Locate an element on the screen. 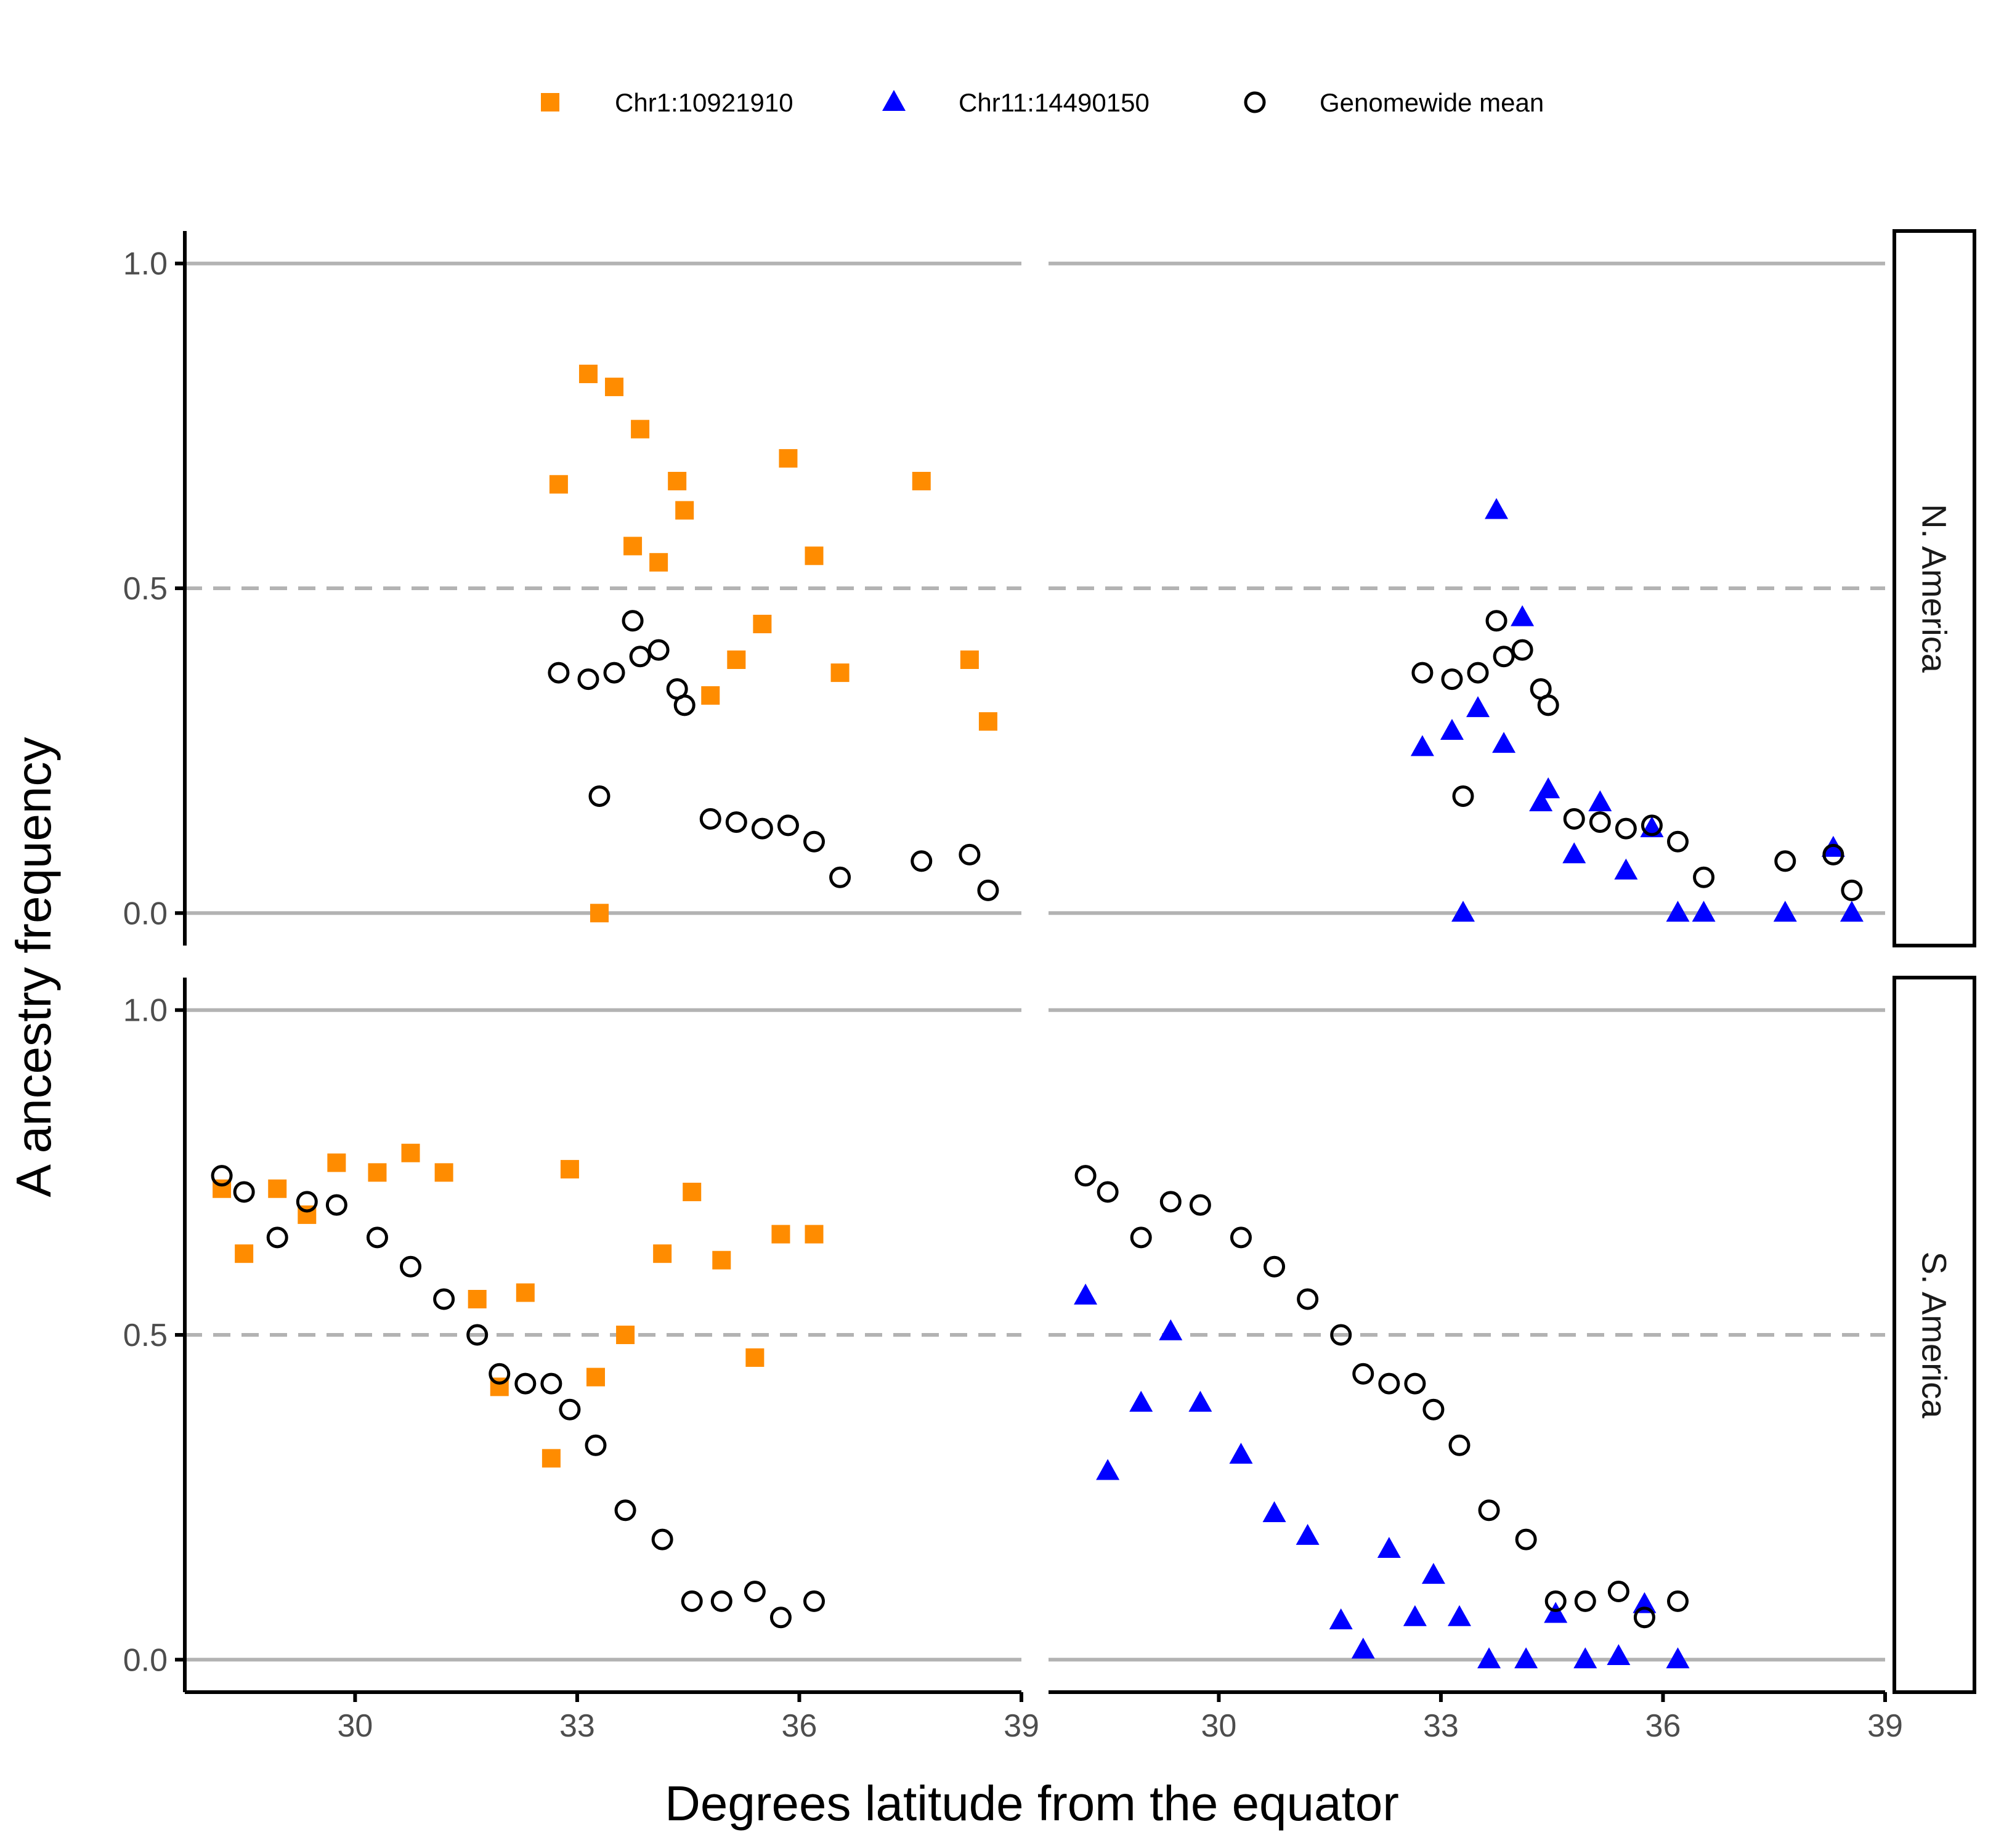  x-axis: 30 33 36 39 30 33 36 39 is located at coordinates (1044, 1717).